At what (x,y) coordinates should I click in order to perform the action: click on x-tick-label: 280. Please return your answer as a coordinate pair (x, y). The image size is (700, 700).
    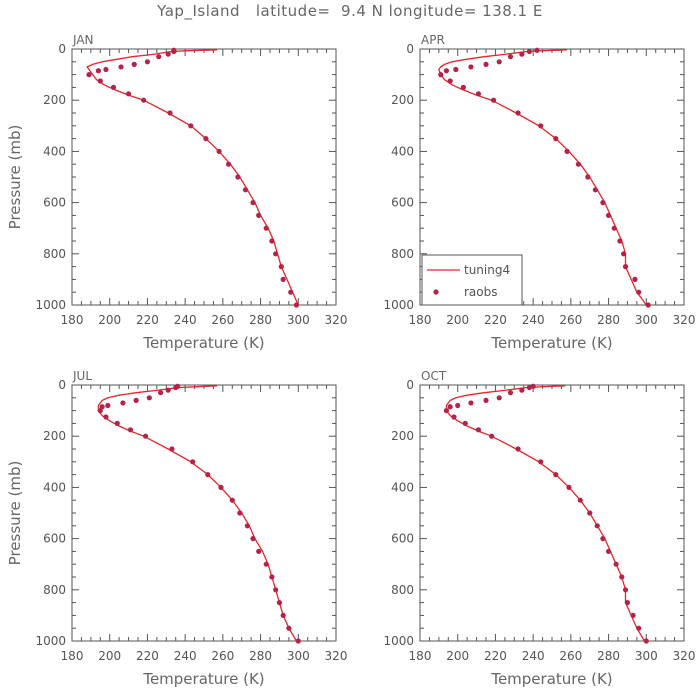
    Looking at the image, I should click on (608, 320).